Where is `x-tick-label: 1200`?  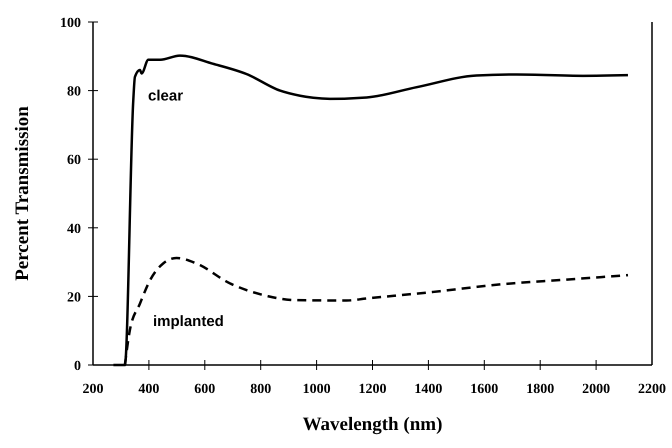 x-tick-label: 1200 is located at coordinates (372, 389).